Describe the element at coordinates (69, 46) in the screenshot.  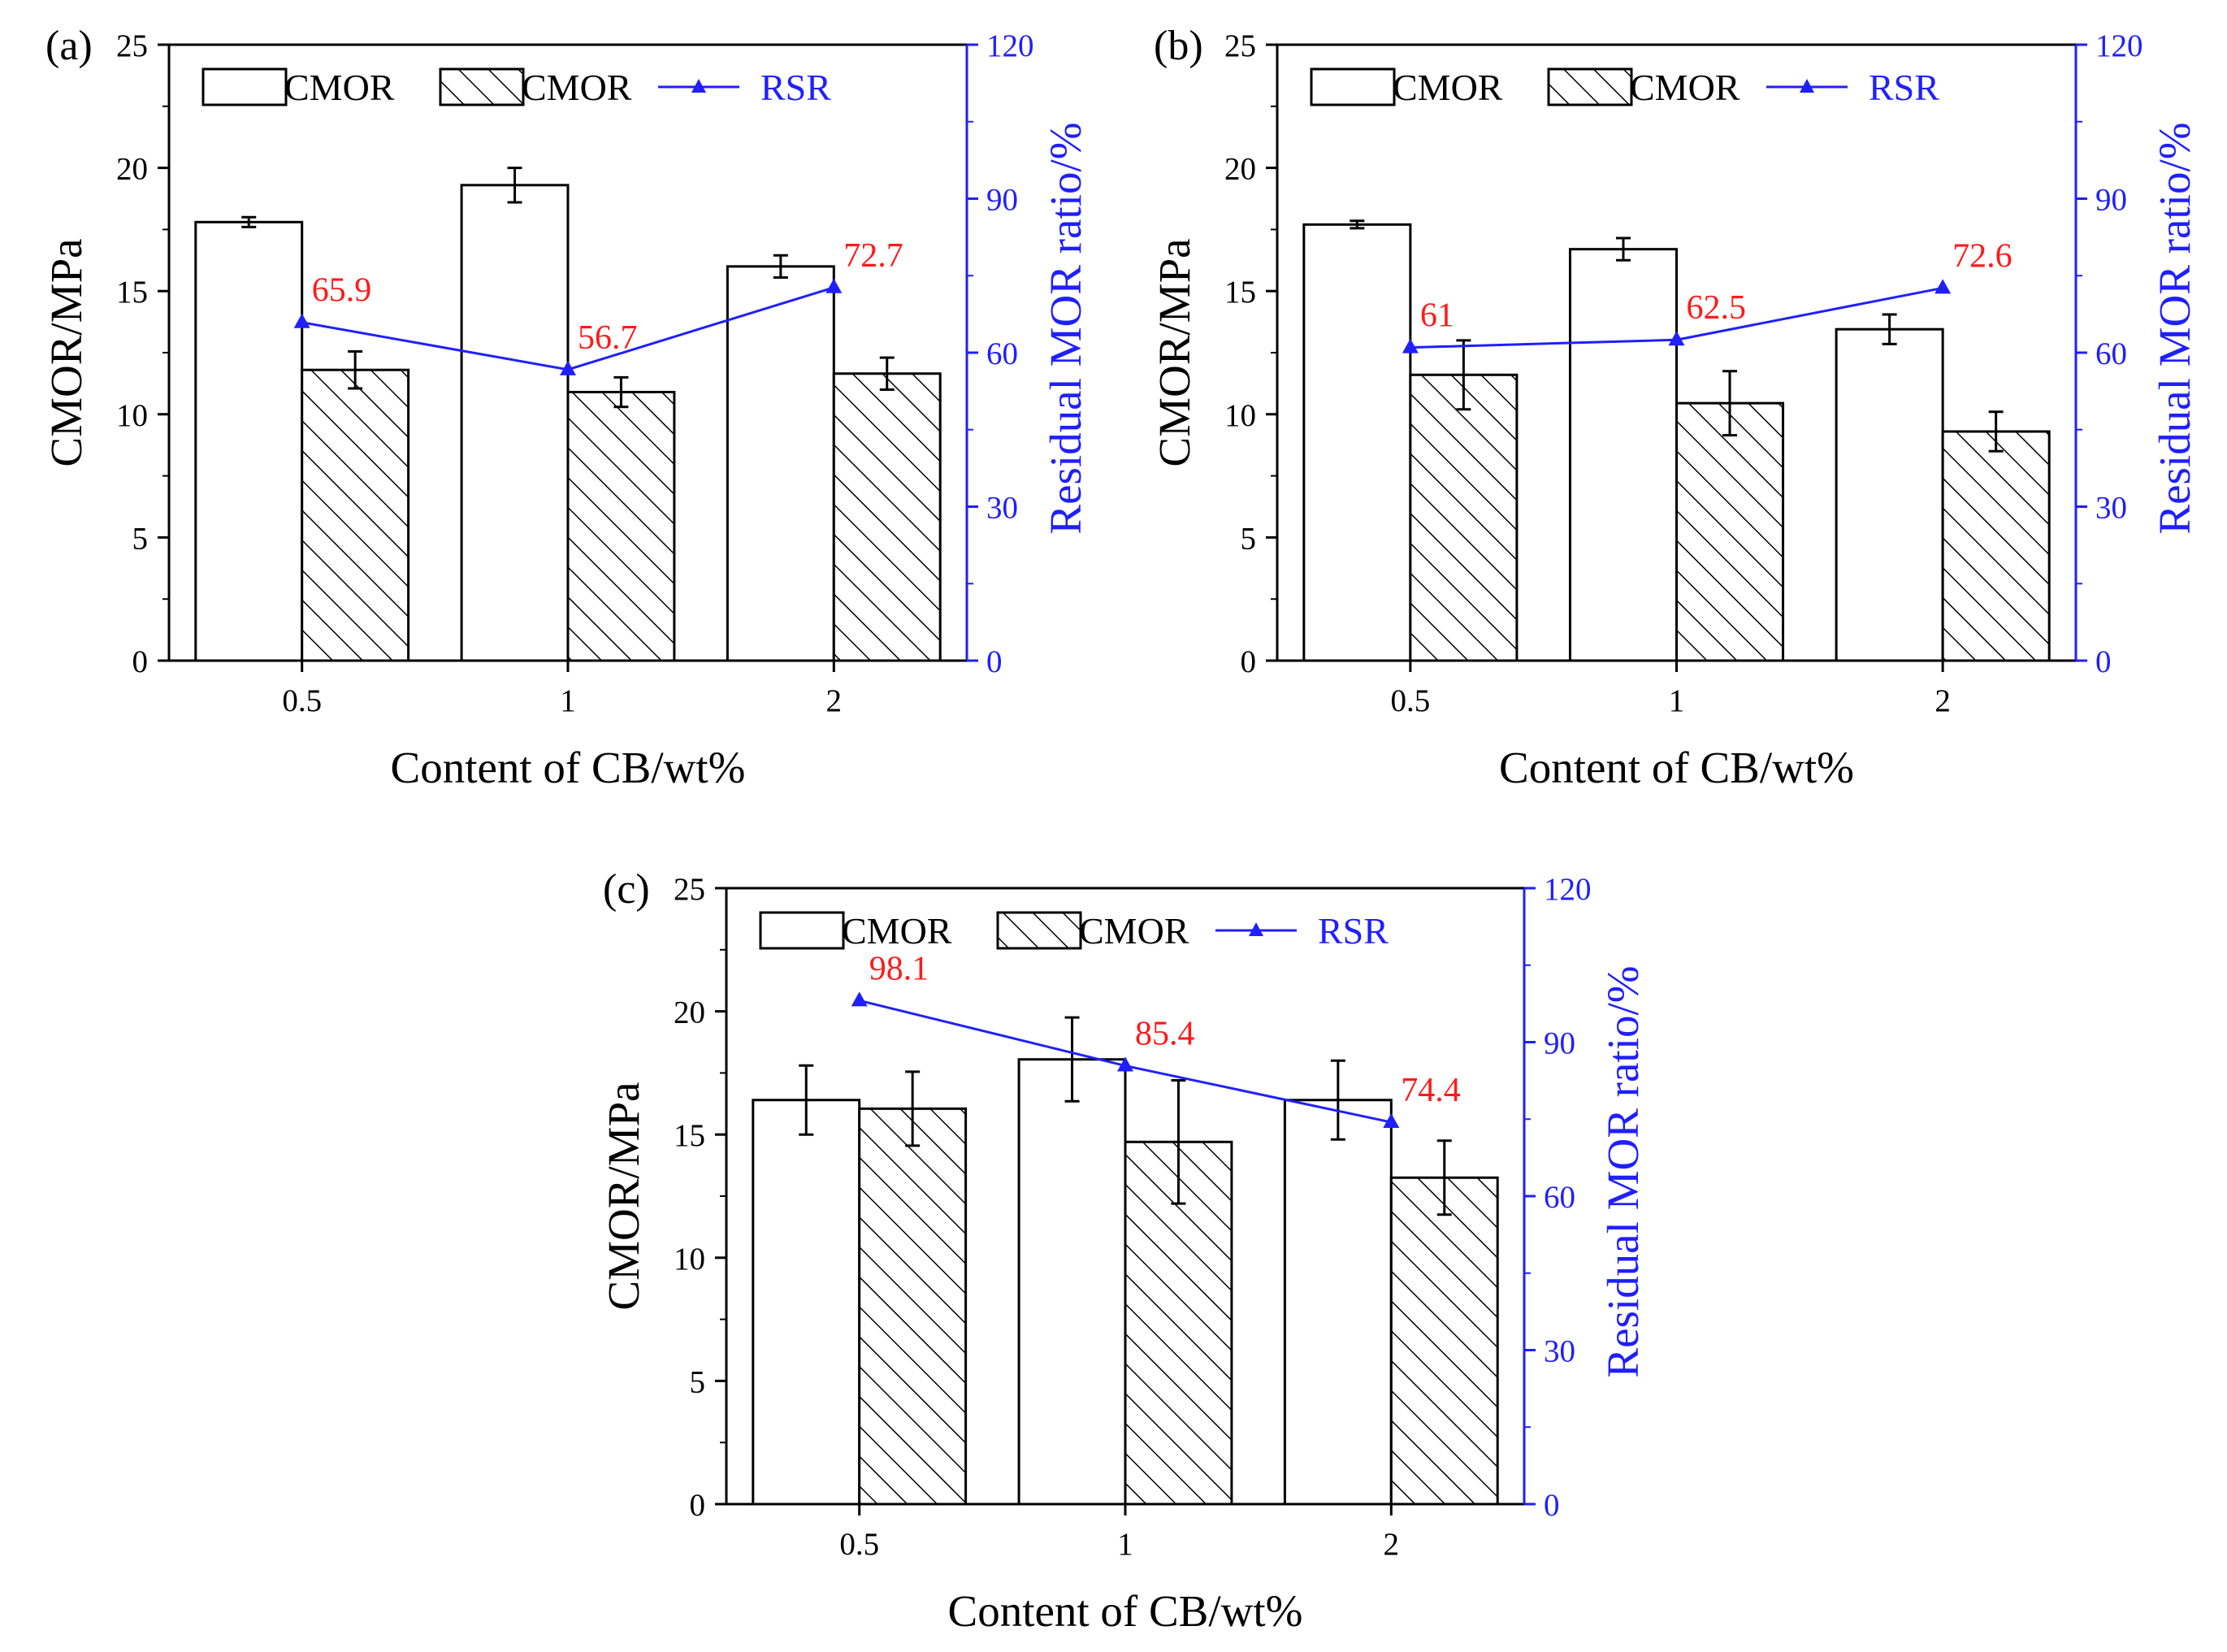
I see `panel-label: (a)` at that location.